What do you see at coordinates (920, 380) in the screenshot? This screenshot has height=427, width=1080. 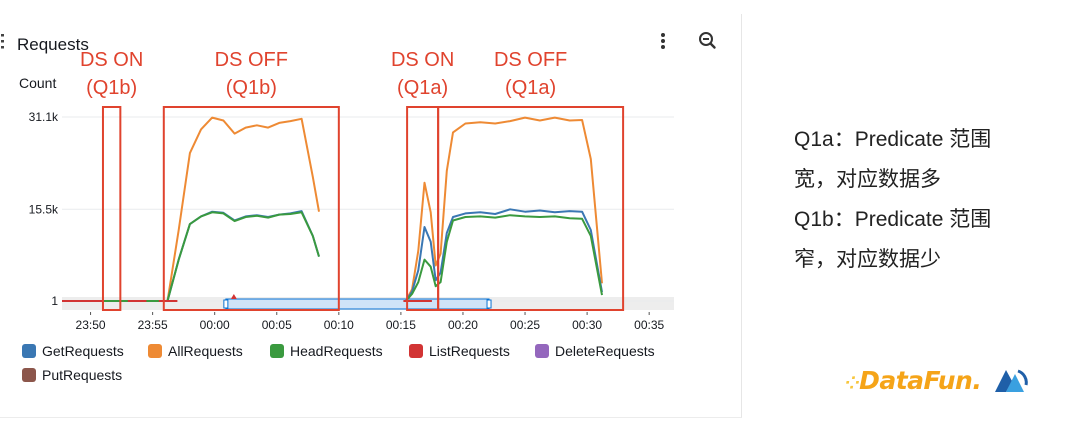 I see `brand-name: DataFun.` at bounding box center [920, 380].